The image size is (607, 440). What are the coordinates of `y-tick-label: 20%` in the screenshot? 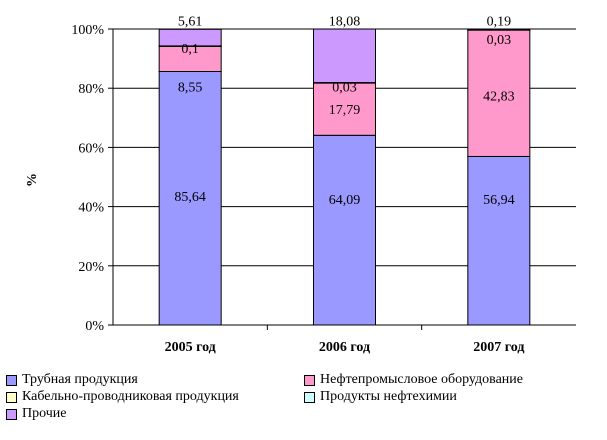 It's located at (91, 267).